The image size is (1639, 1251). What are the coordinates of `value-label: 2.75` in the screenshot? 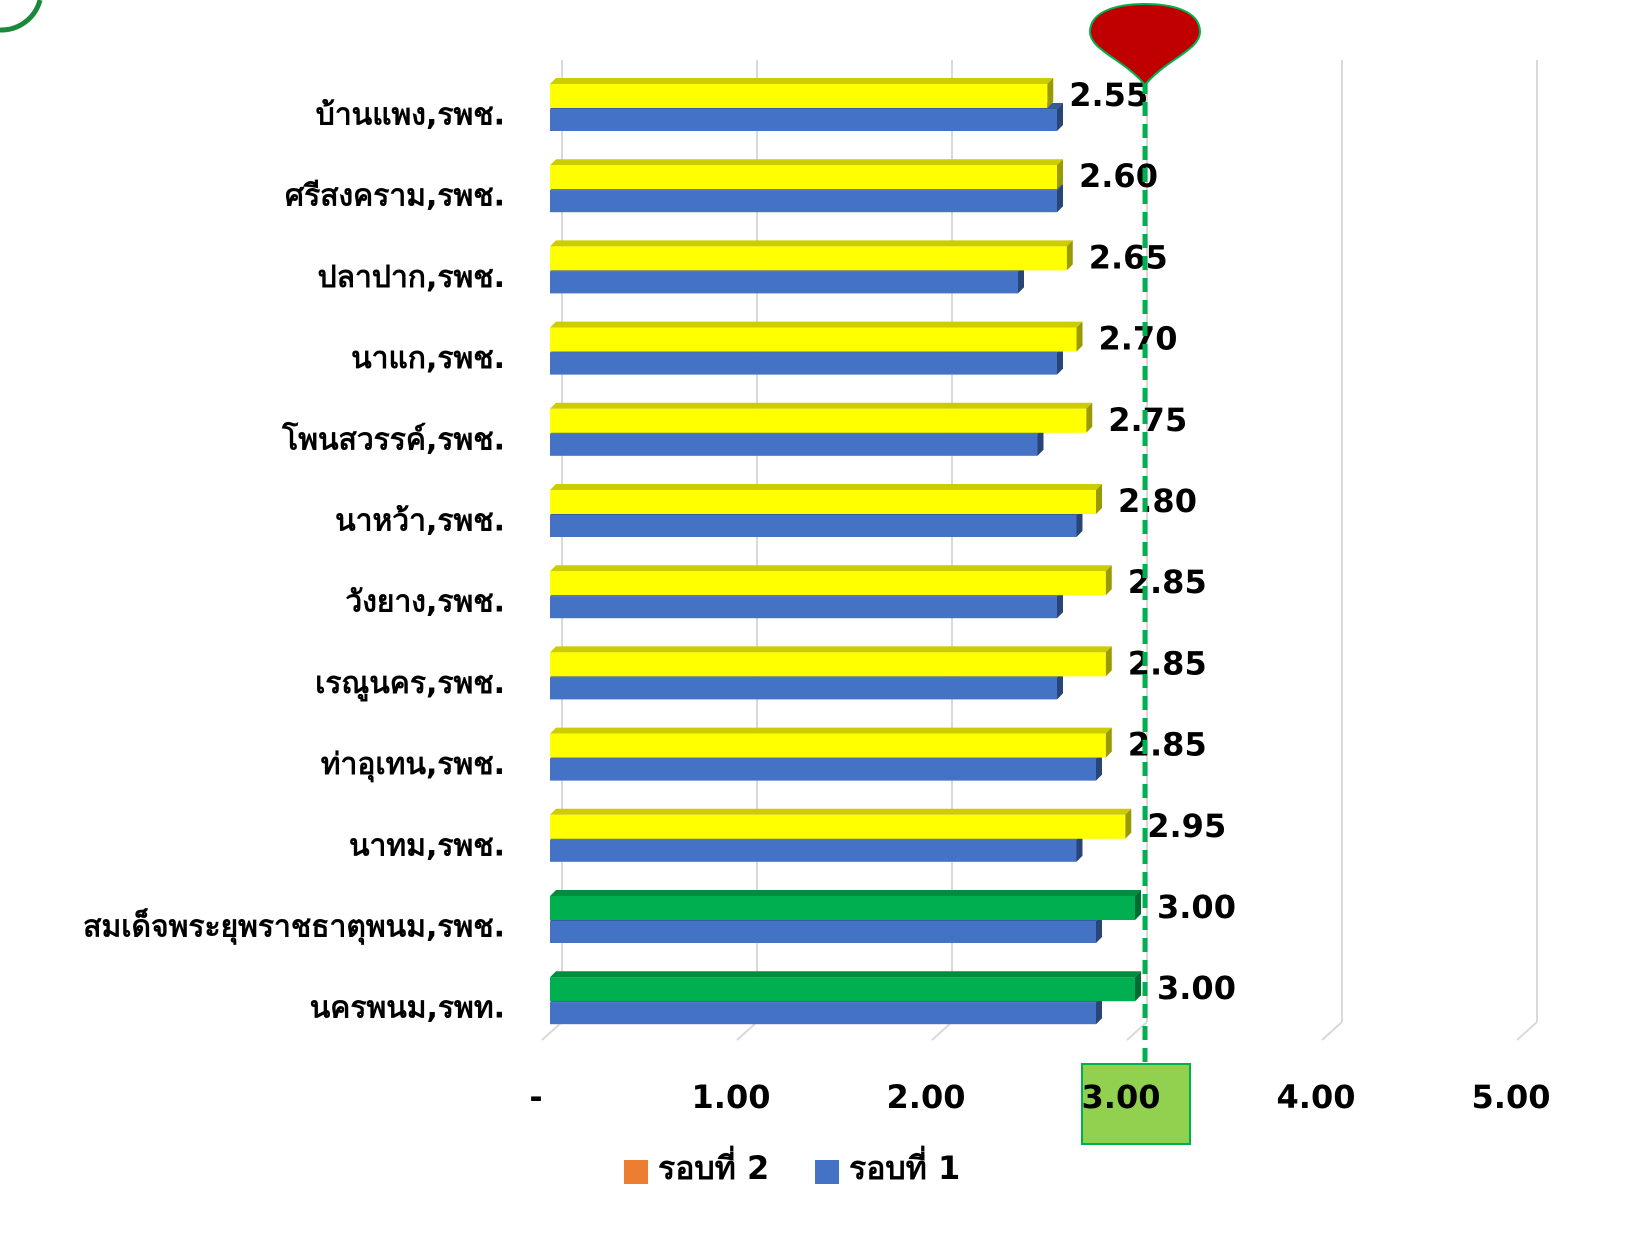 It's located at (1147, 420).